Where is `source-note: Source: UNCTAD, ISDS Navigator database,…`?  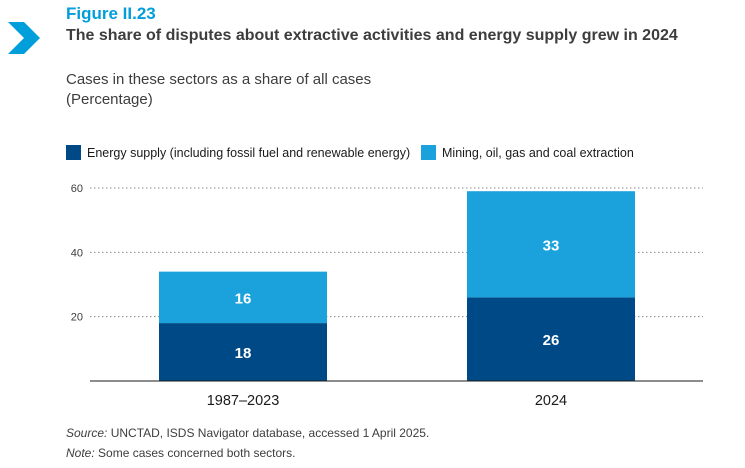
source-note: Source: UNCTAD, ISDS Navigator database,… is located at coordinates (247, 433).